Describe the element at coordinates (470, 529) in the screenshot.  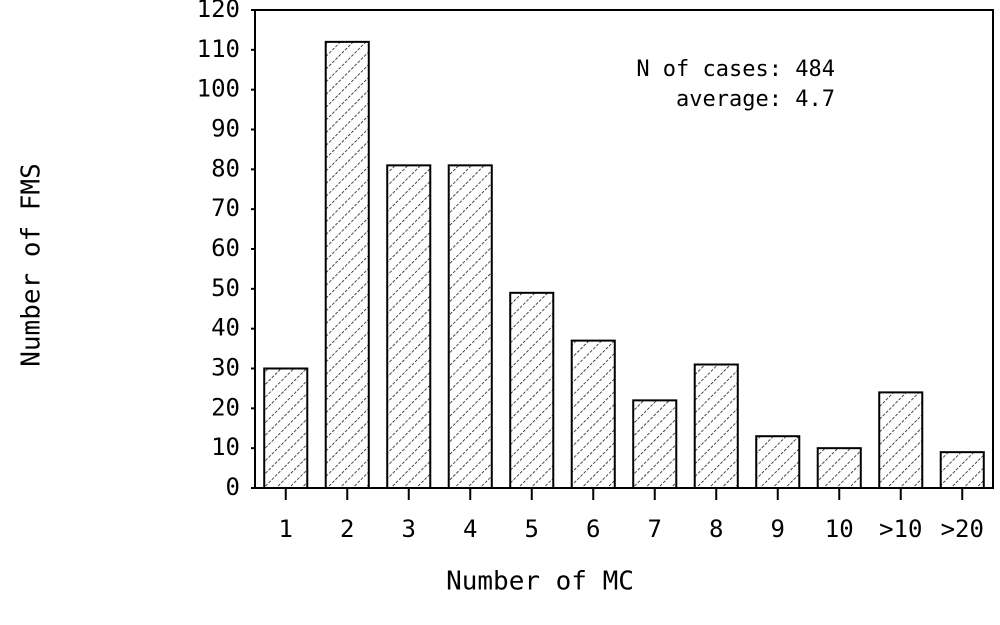
I see `x-tick-label: 4` at that location.